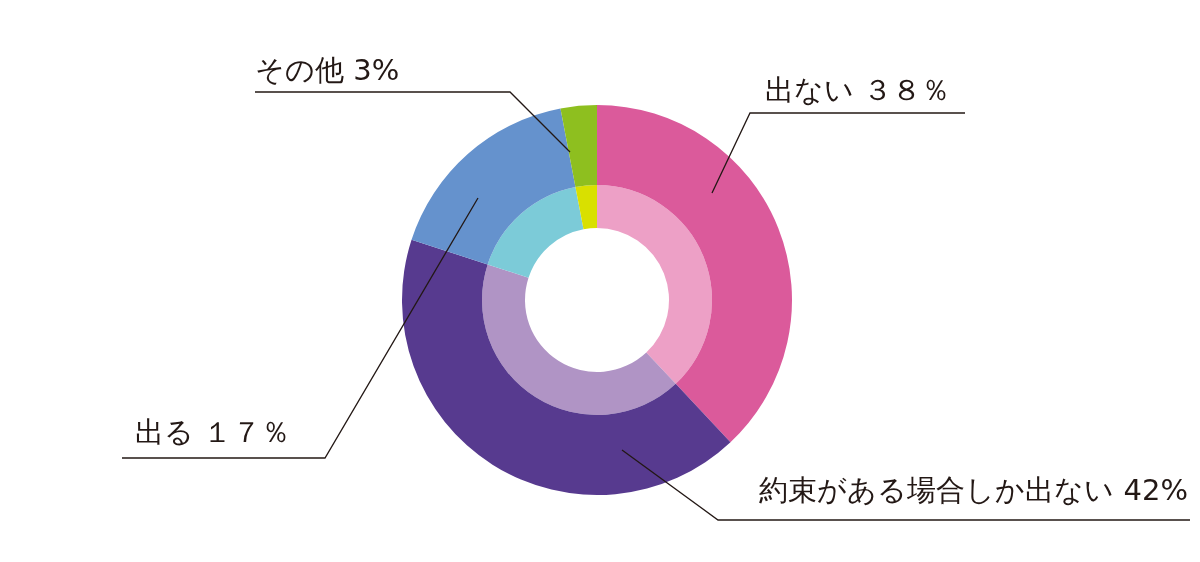 This screenshot has height=562, width=1200. Describe the element at coordinates (164, 432) in the screenshot. I see `slice-label: 出る` at that location.